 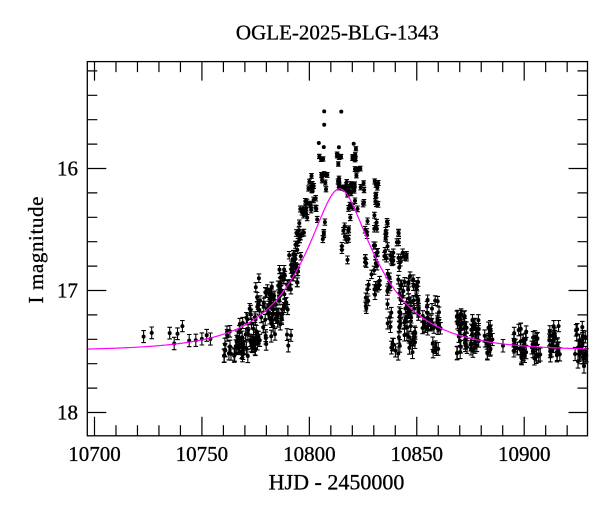 I want to click on svg-text: 10850, so click(x=417, y=454).